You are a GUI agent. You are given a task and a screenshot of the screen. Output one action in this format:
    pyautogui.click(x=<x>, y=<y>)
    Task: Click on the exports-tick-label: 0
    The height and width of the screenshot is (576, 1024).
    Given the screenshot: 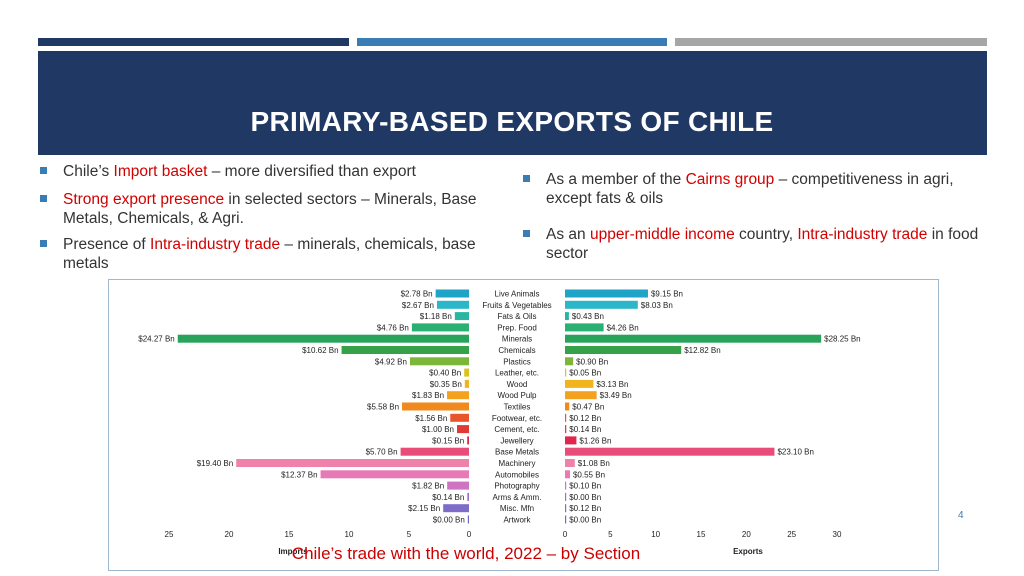 What is the action you would take?
    pyautogui.click(x=565, y=534)
    